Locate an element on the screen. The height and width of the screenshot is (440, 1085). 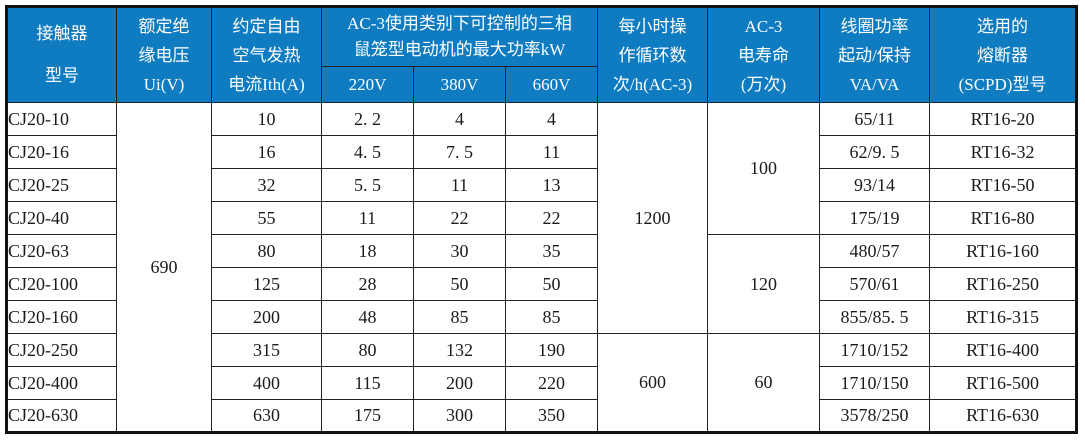
fuse-cell: RT16-32 is located at coordinates (1003, 152).